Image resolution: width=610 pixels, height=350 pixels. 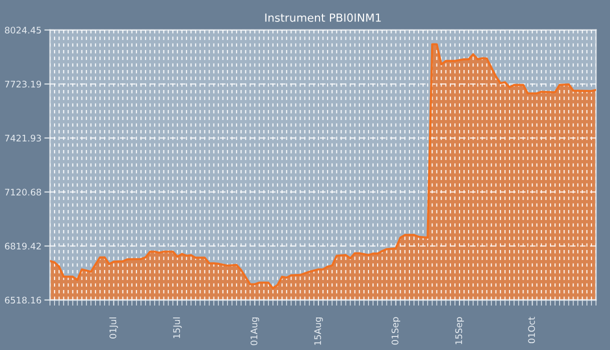 What do you see at coordinates (323, 17) in the screenshot?
I see `chart-title: Instrument PBI0INM1` at bounding box center [323, 17].